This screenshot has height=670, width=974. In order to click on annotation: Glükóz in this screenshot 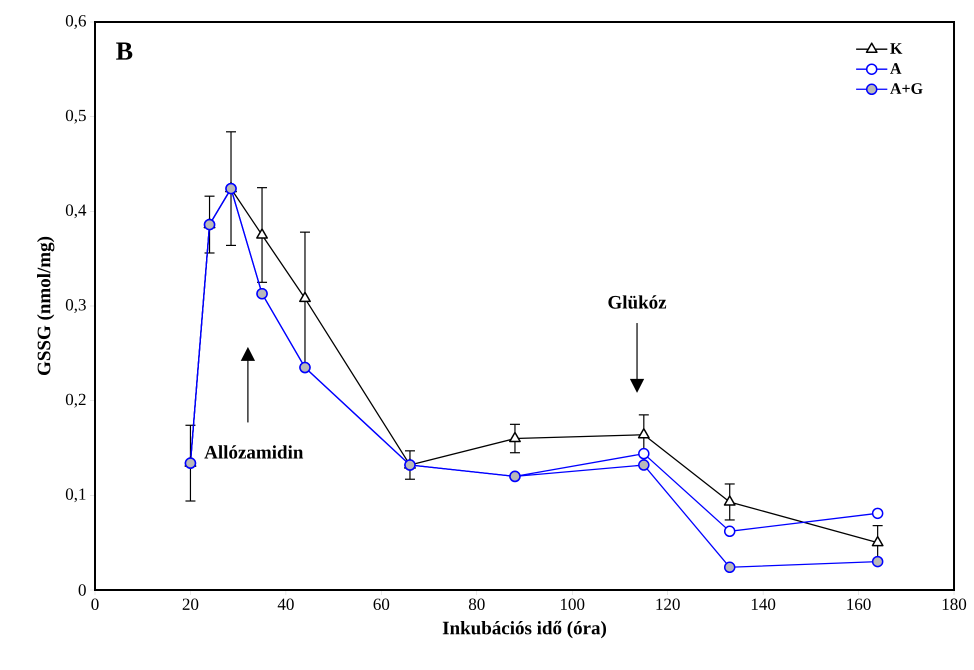, I will do `click(637, 302)`.